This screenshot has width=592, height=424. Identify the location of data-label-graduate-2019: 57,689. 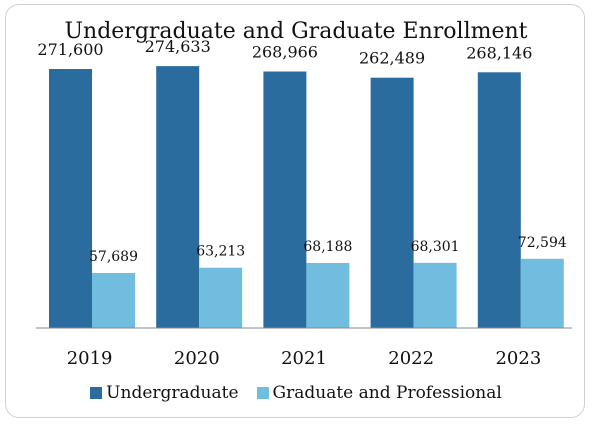
(113, 257).